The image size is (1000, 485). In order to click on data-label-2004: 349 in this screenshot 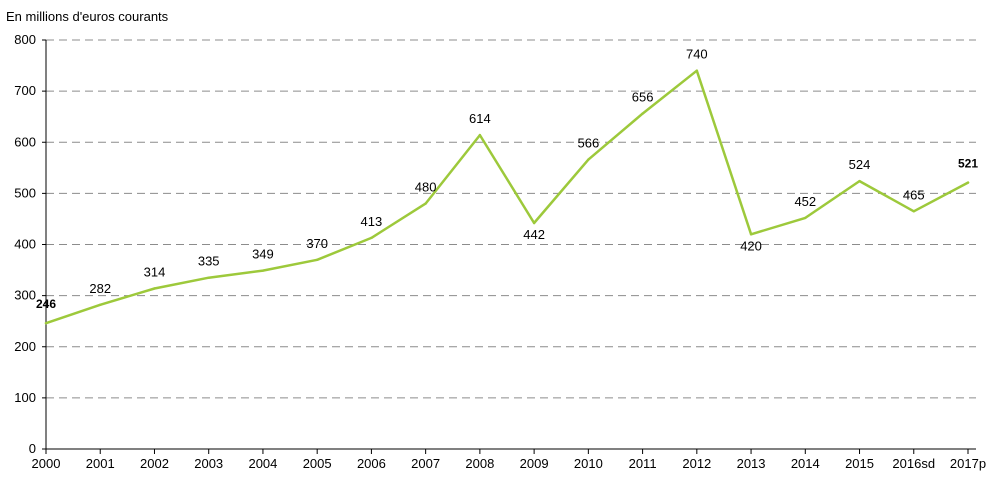, I will do `click(263, 254)`.